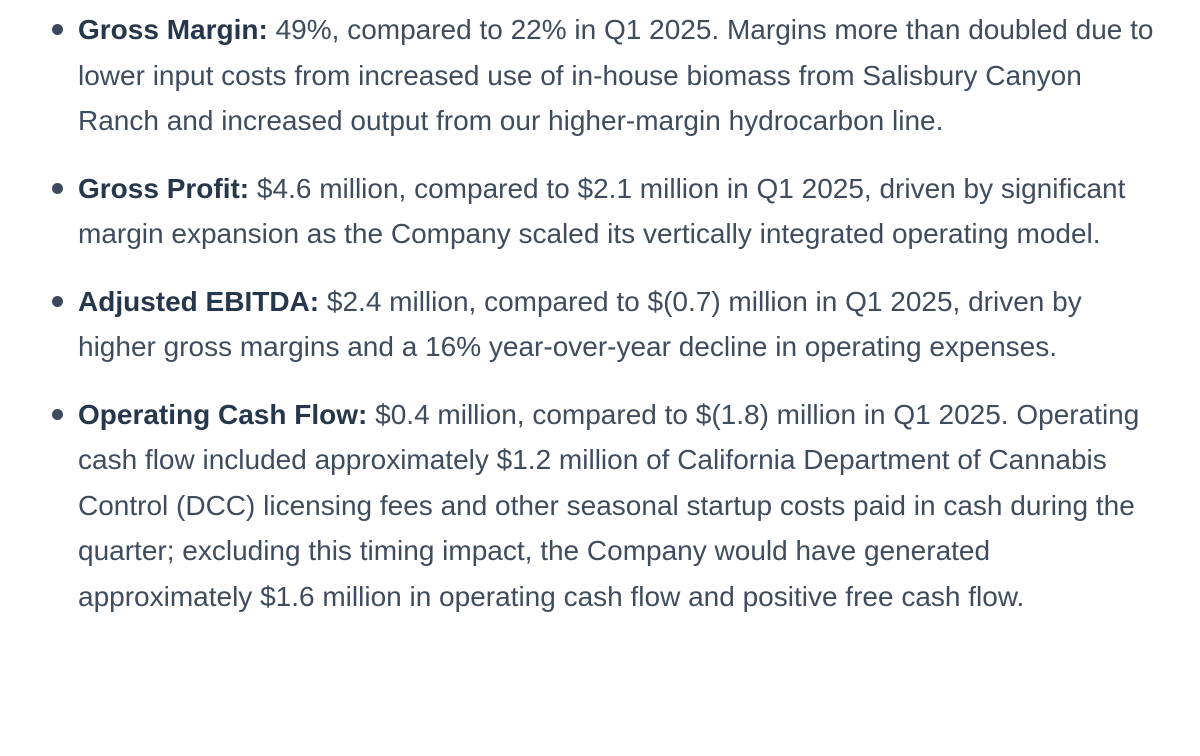 The height and width of the screenshot is (756, 1200). What do you see at coordinates (223, 414) in the screenshot?
I see `item-label: Operating Cash Flow:` at bounding box center [223, 414].